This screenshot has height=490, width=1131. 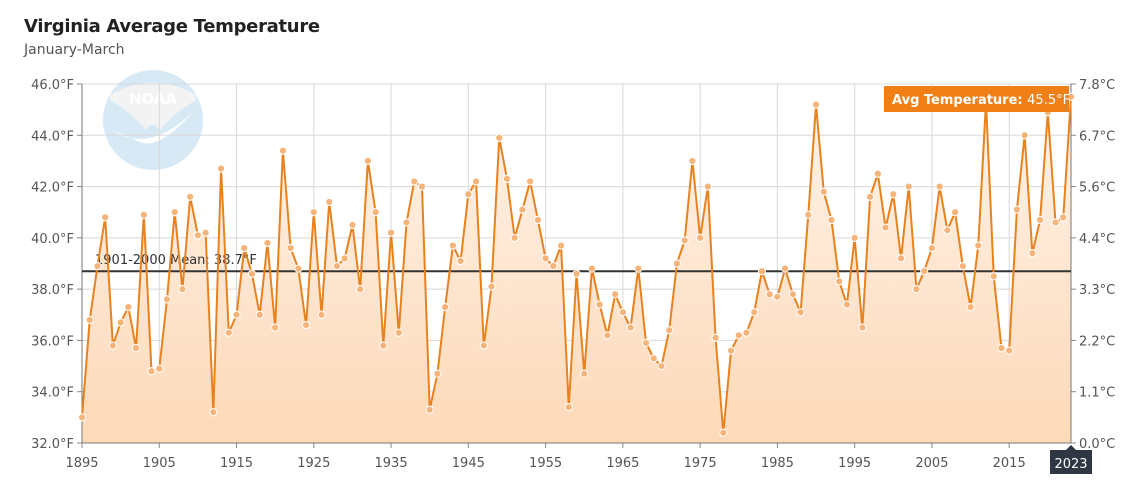 What do you see at coordinates (120, 322) in the screenshot?
I see `data-point: 1900: 36.7°F` at bounding box center [120, 322].